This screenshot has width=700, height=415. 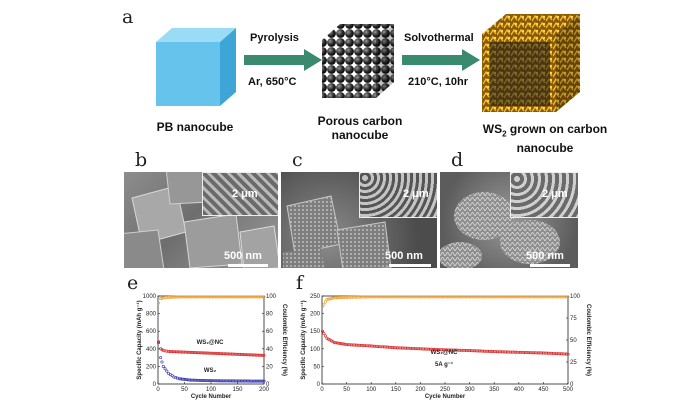 What do you see at coordinates (133, 283) in the screenshot?
I see `panel-e-letter: e` at bounding box center [133, 283].